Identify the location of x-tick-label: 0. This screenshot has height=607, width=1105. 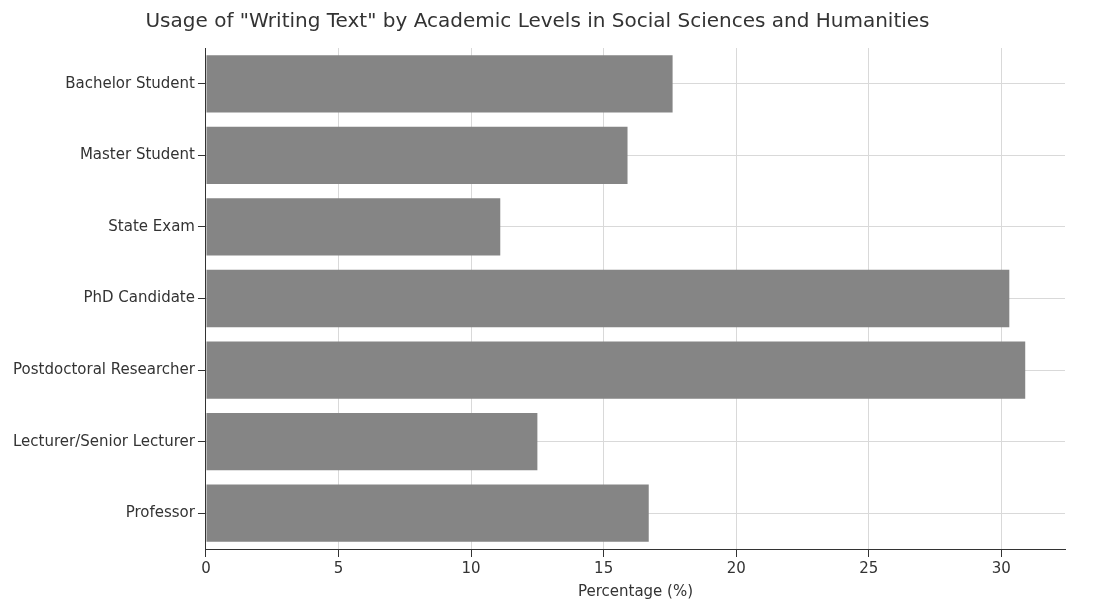
(206, 567).